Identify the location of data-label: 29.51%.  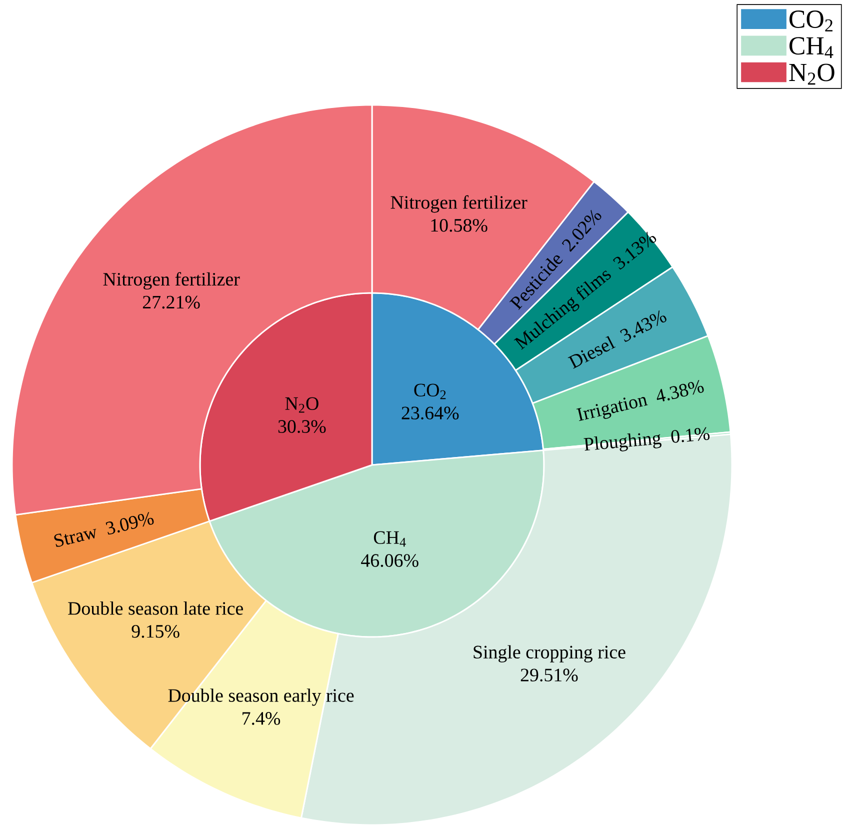
(549, 675).